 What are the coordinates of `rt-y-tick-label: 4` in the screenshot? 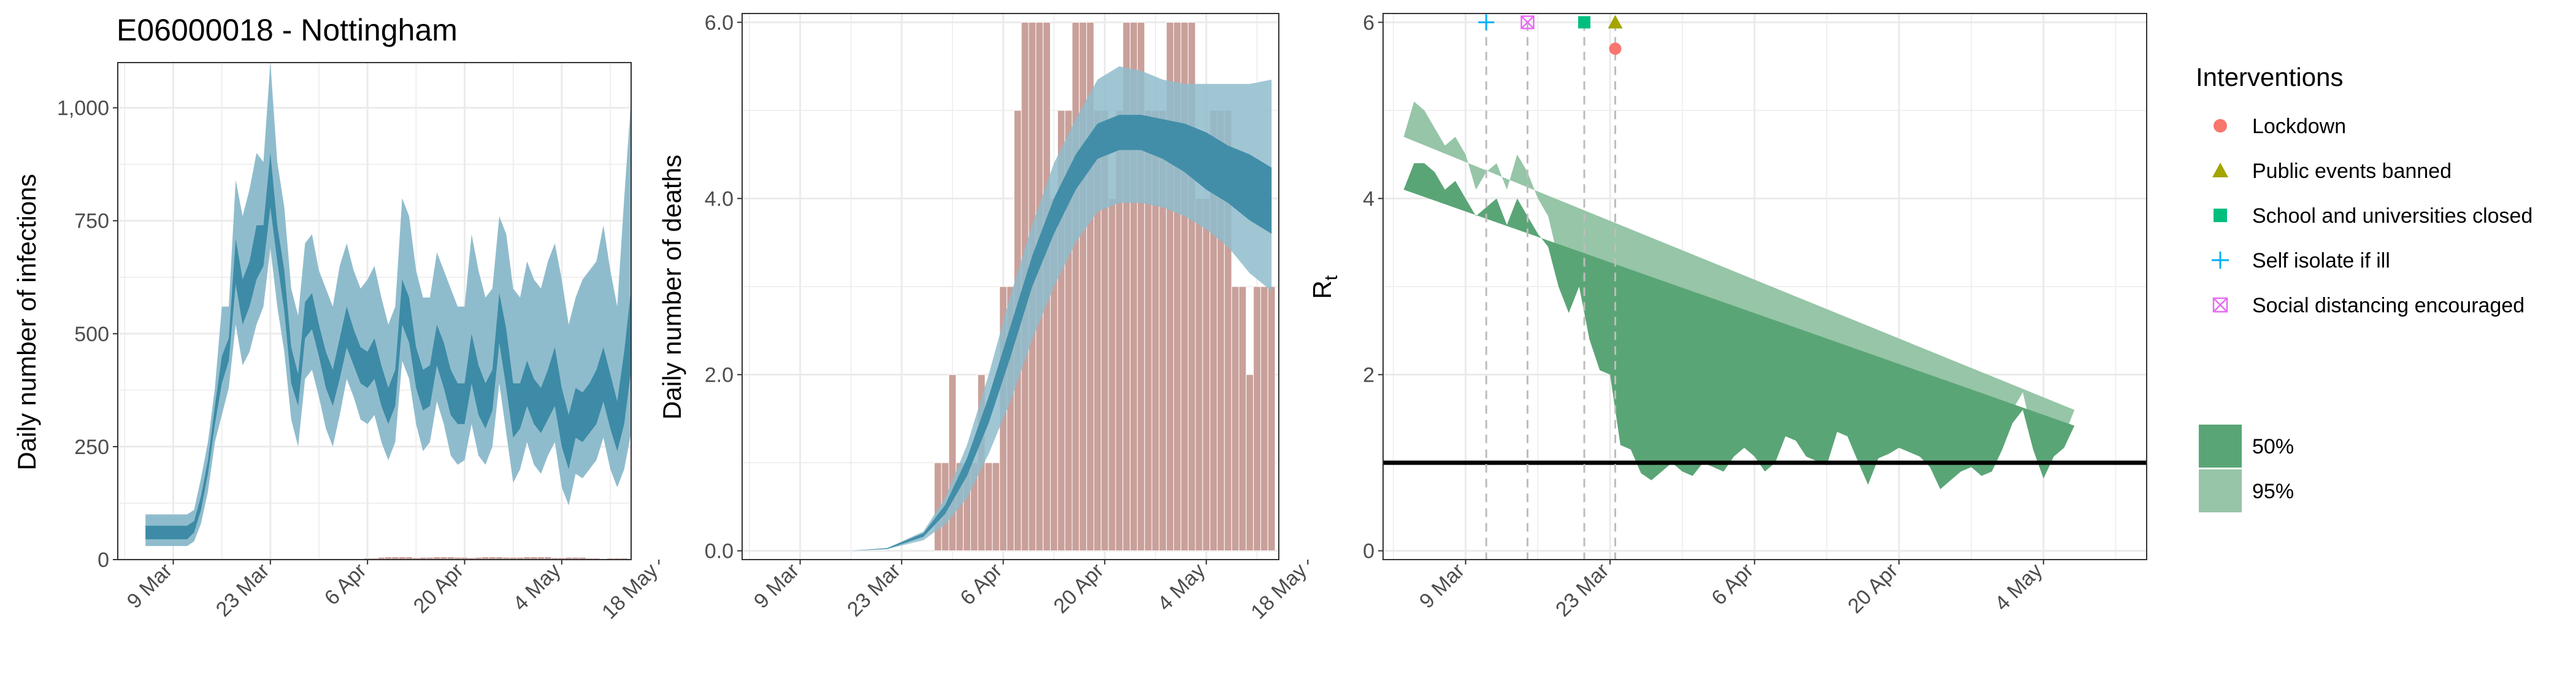 It's located at (1368, 198).